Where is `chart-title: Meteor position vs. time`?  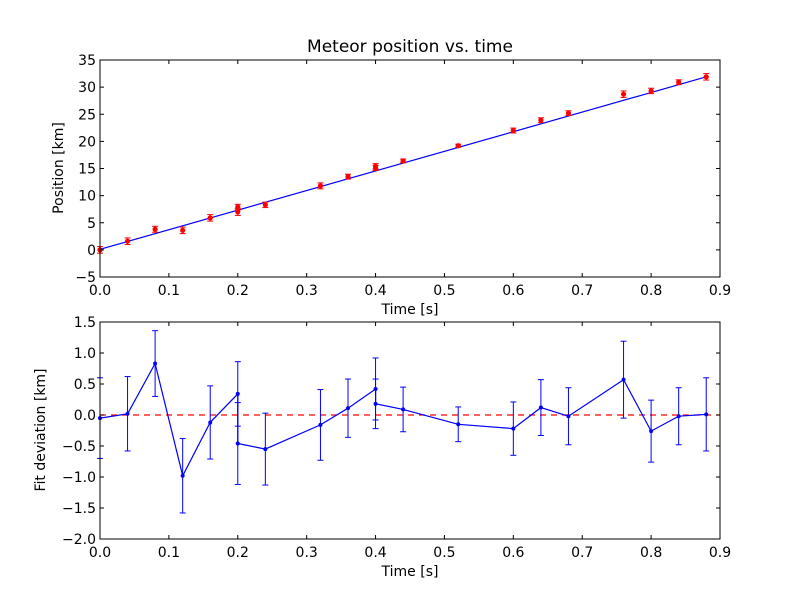 chart-title: Meteor position vs. time is located at coordinates (410, 47).